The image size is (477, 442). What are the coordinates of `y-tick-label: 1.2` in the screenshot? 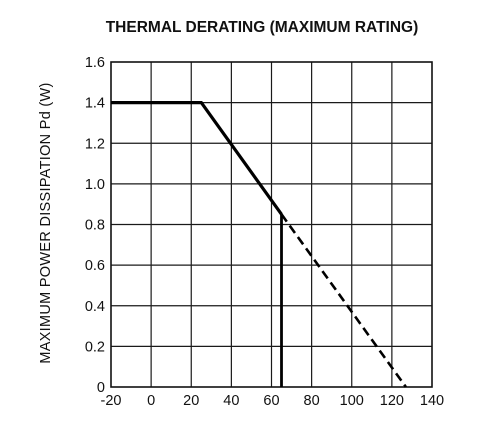 It's located at (95, 144).